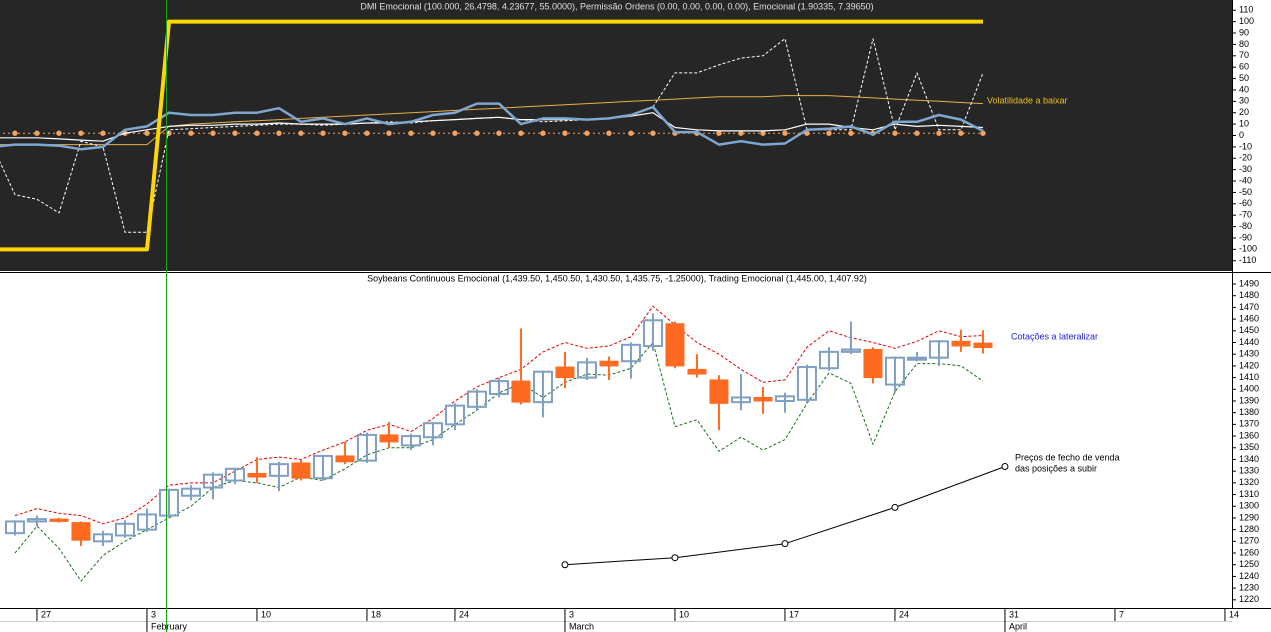 The height and width of the screenshot is (632, 1271). What do you see at coordinates (1246, 10) in the screenshot?
I see `y-tick-label: 110` at bounding box center [1246, 10].